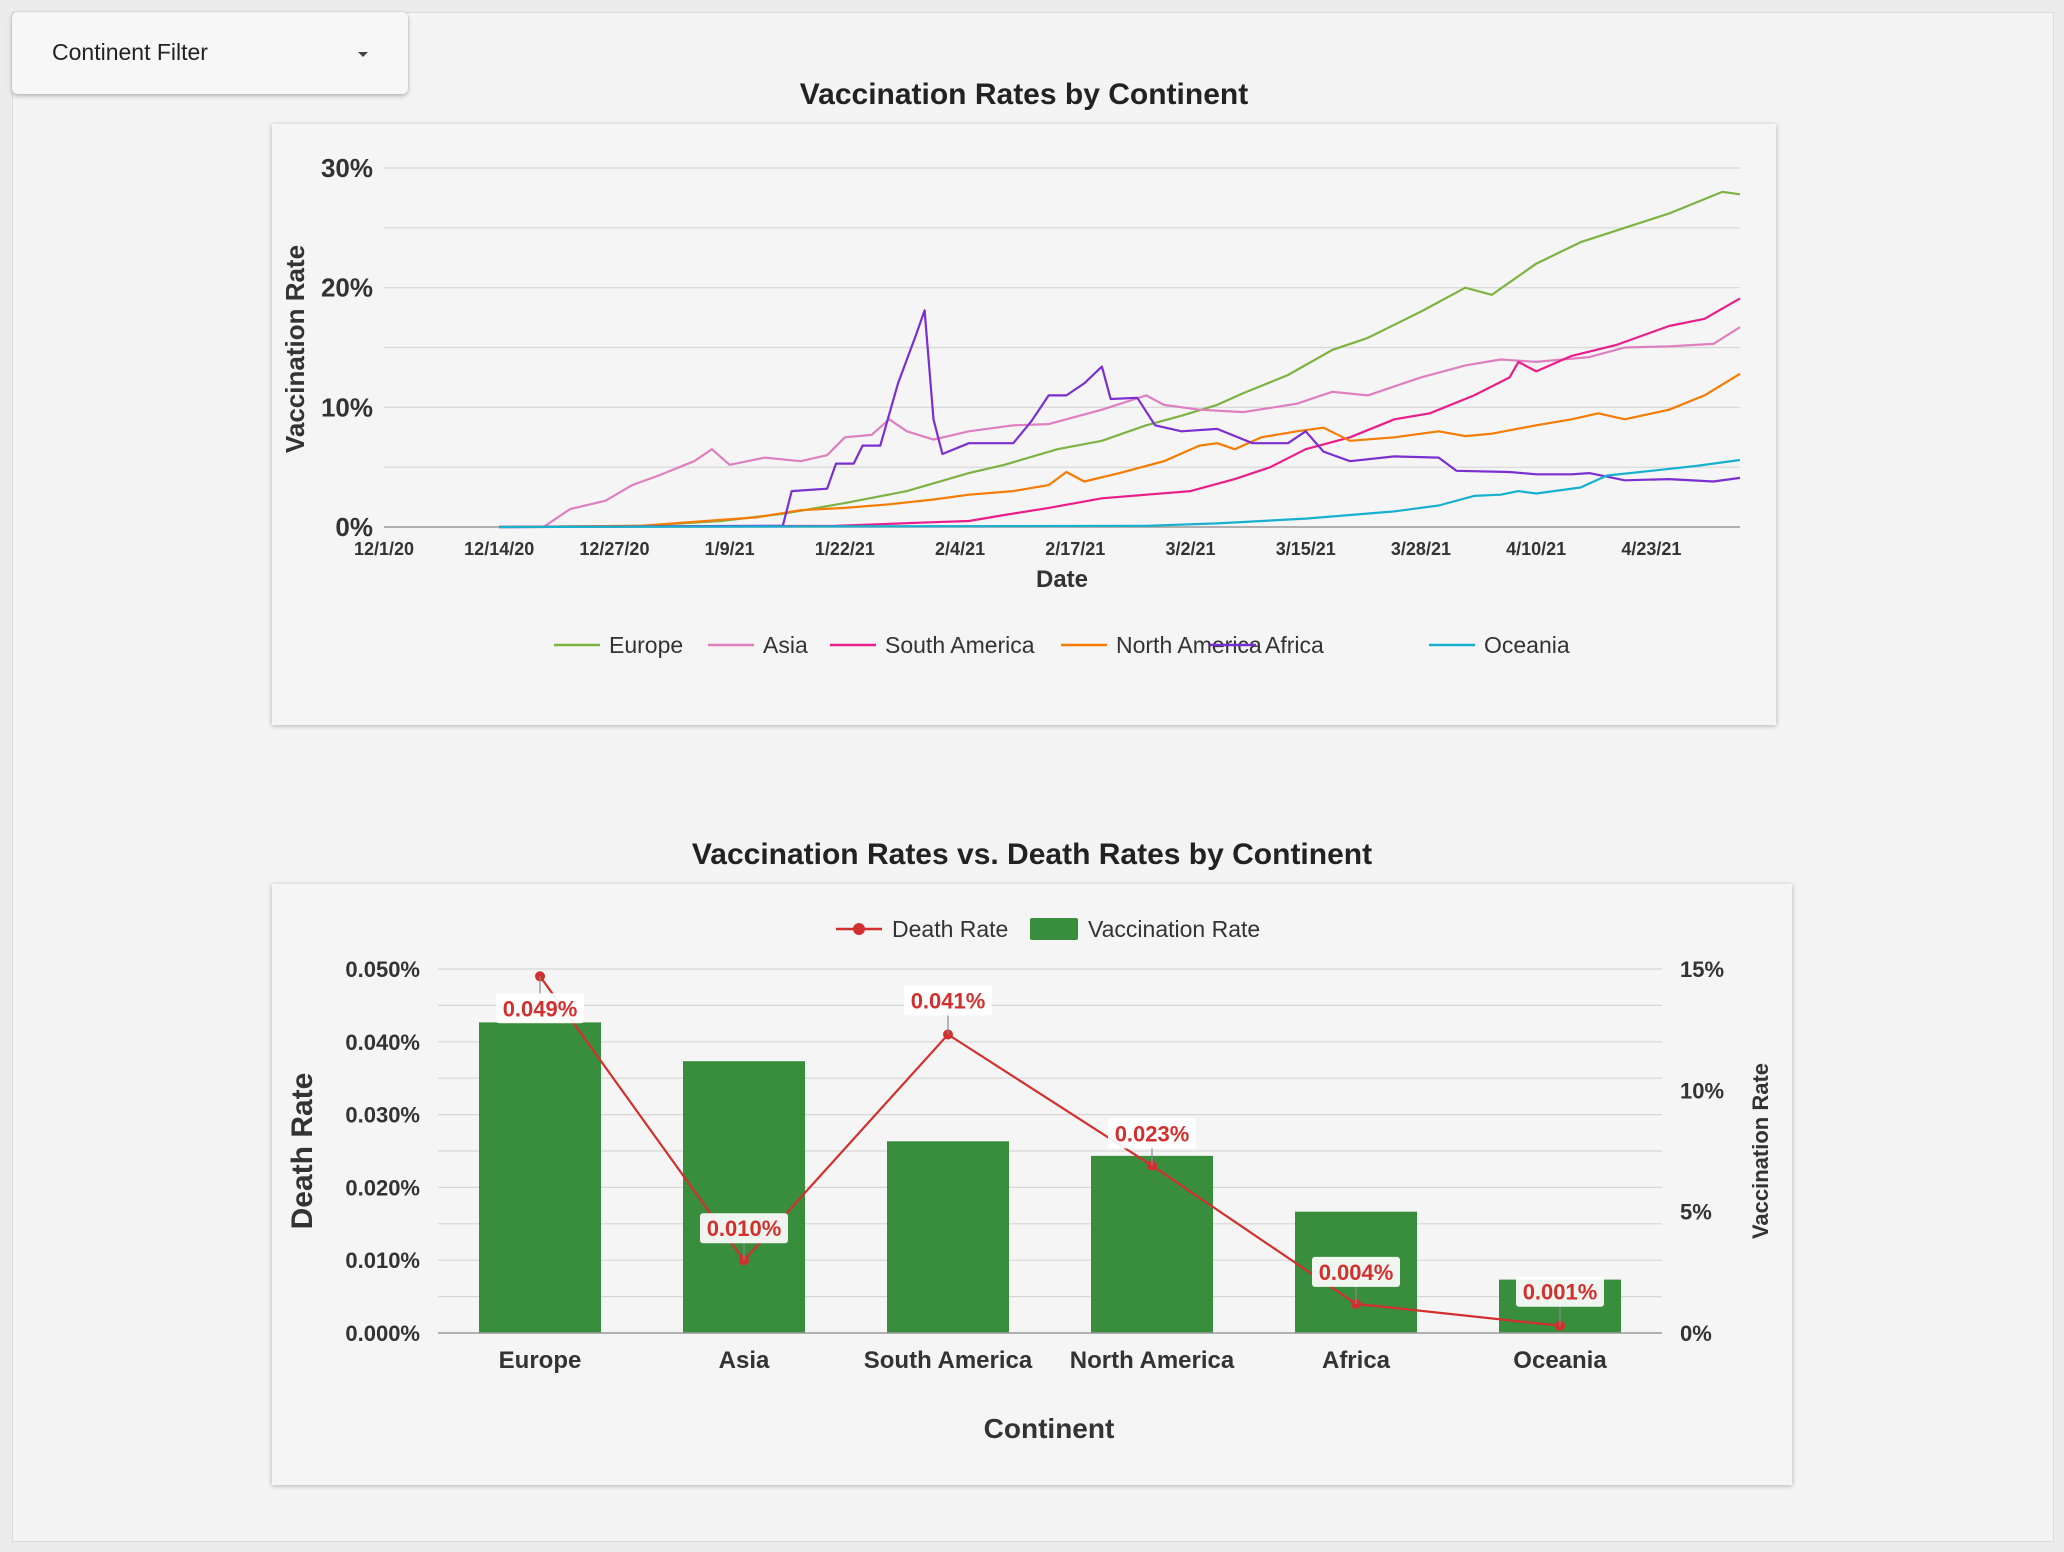 The width and height of the screenshot is (2064, 1552). Describe the element at coordinates (948, 1237) in the screenshot. I see `bar-south-america` at that location.